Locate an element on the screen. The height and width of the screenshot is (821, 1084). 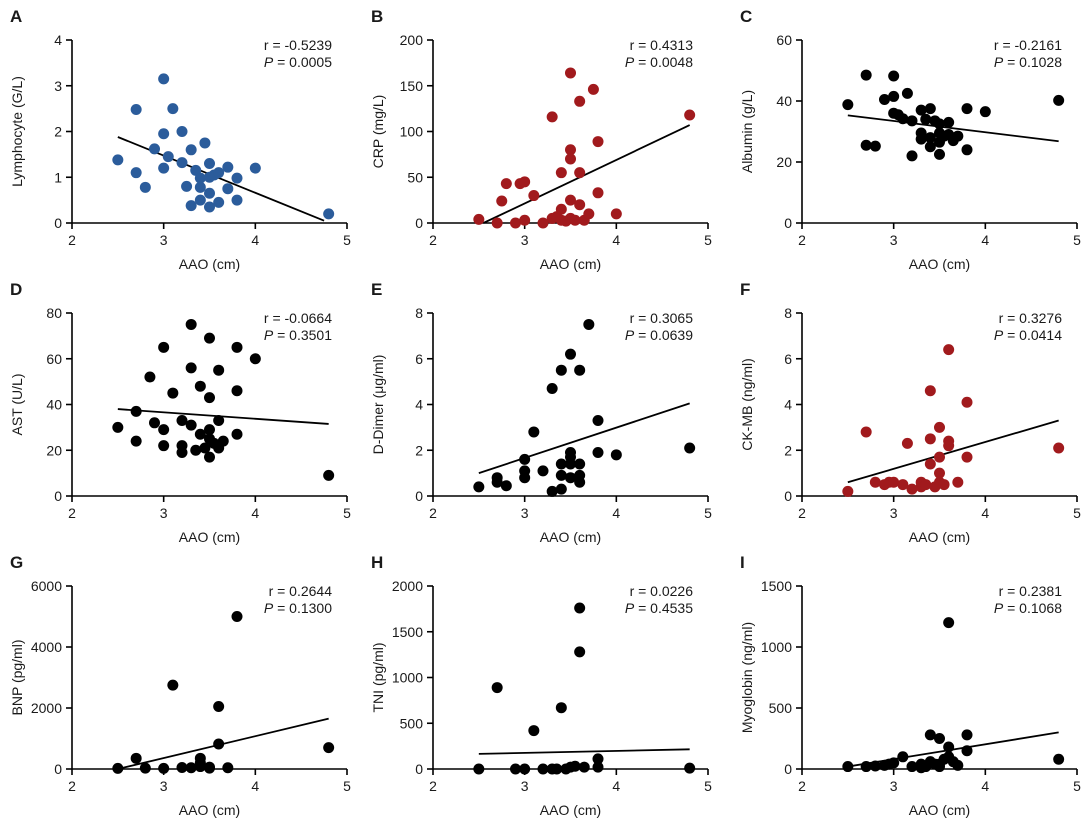
y-tick-label: 60 is located at coordinates (54, 359).